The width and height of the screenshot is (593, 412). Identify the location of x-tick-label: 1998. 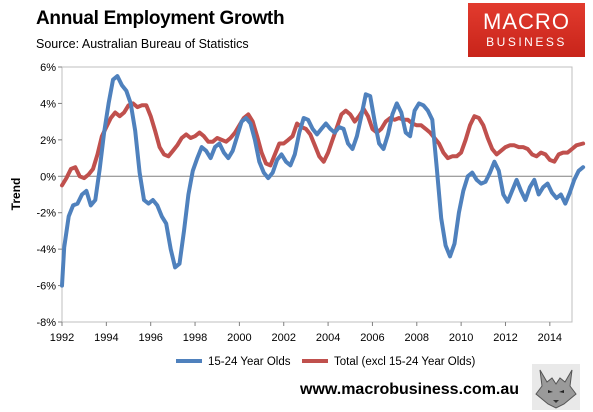
(195, 338).